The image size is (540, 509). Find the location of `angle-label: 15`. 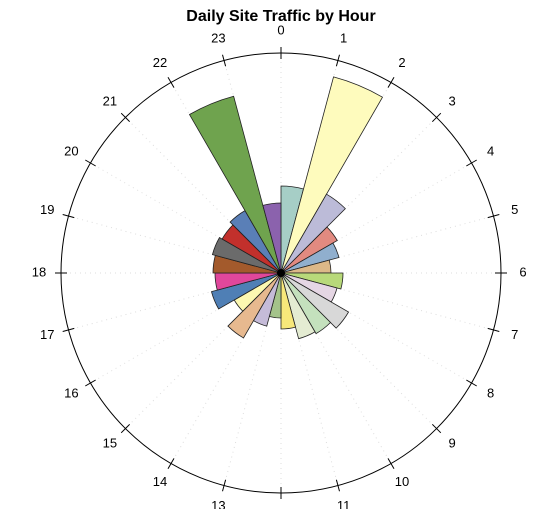

angle-label: 15 is located at coordinates (110, 443).